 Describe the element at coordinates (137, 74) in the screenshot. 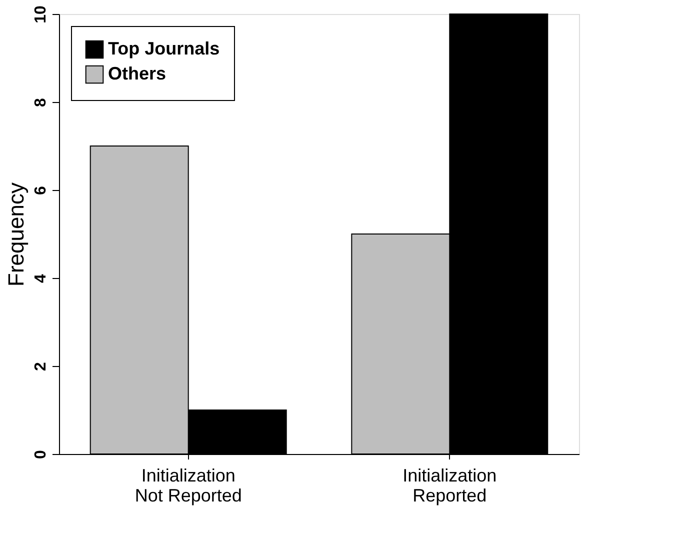

I see `legend-label: Others` at that location.